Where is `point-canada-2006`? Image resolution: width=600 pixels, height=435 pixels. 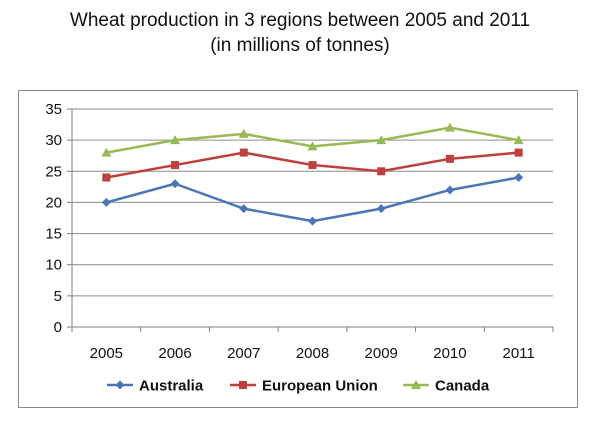 point-canada-2006 is located at coordinates (175, 140).